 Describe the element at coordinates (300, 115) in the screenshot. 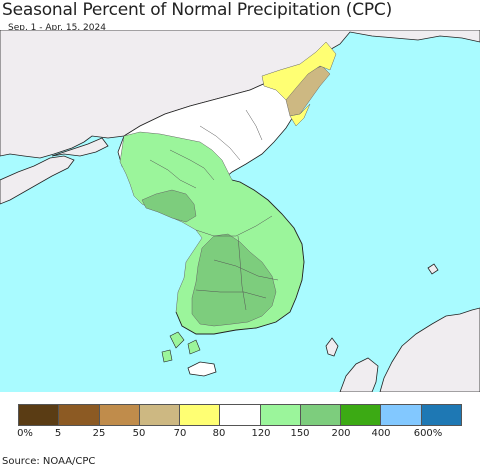

I see `dry-region-yellow-east` at that location.